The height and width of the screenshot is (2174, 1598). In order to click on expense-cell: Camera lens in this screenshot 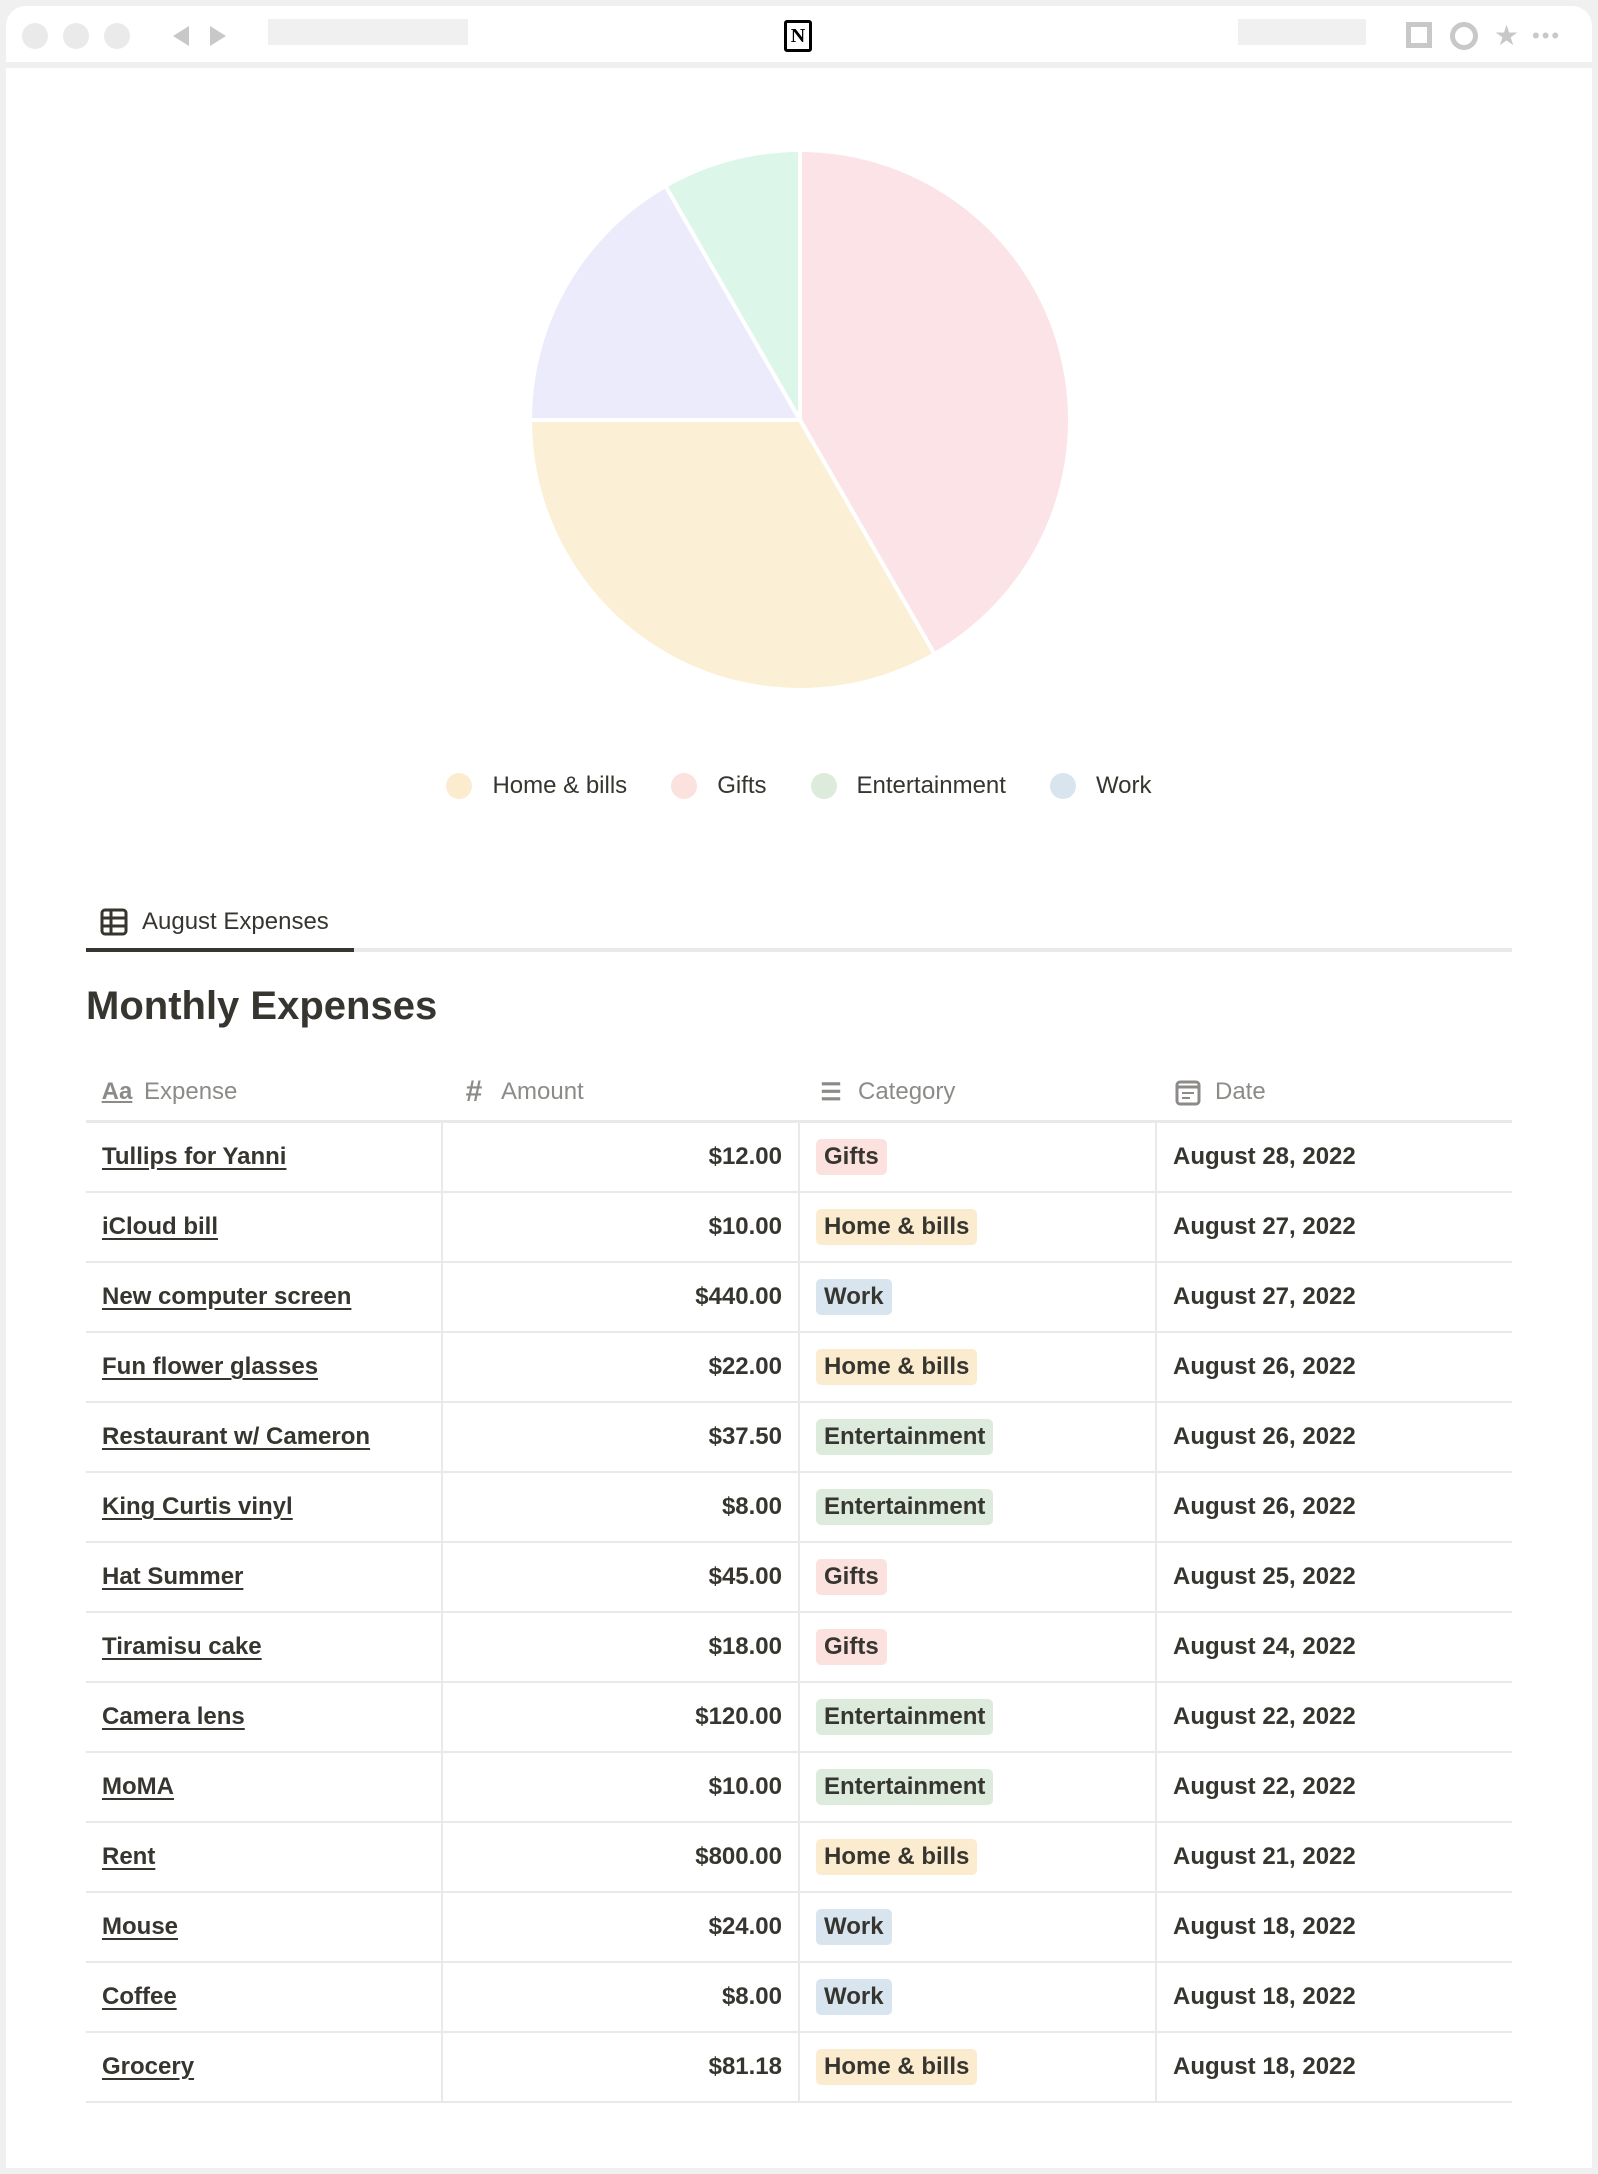, I will do `click(264, 1717)`.